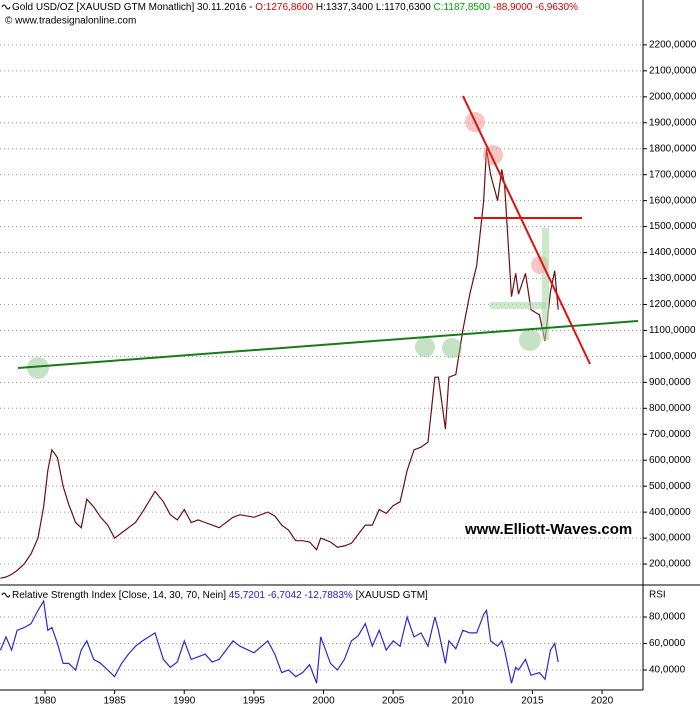  What do you see at coordinates (463, 701) in the screenshot?
I see `x-tick-label: 2010` at bounding box center [463, 701].